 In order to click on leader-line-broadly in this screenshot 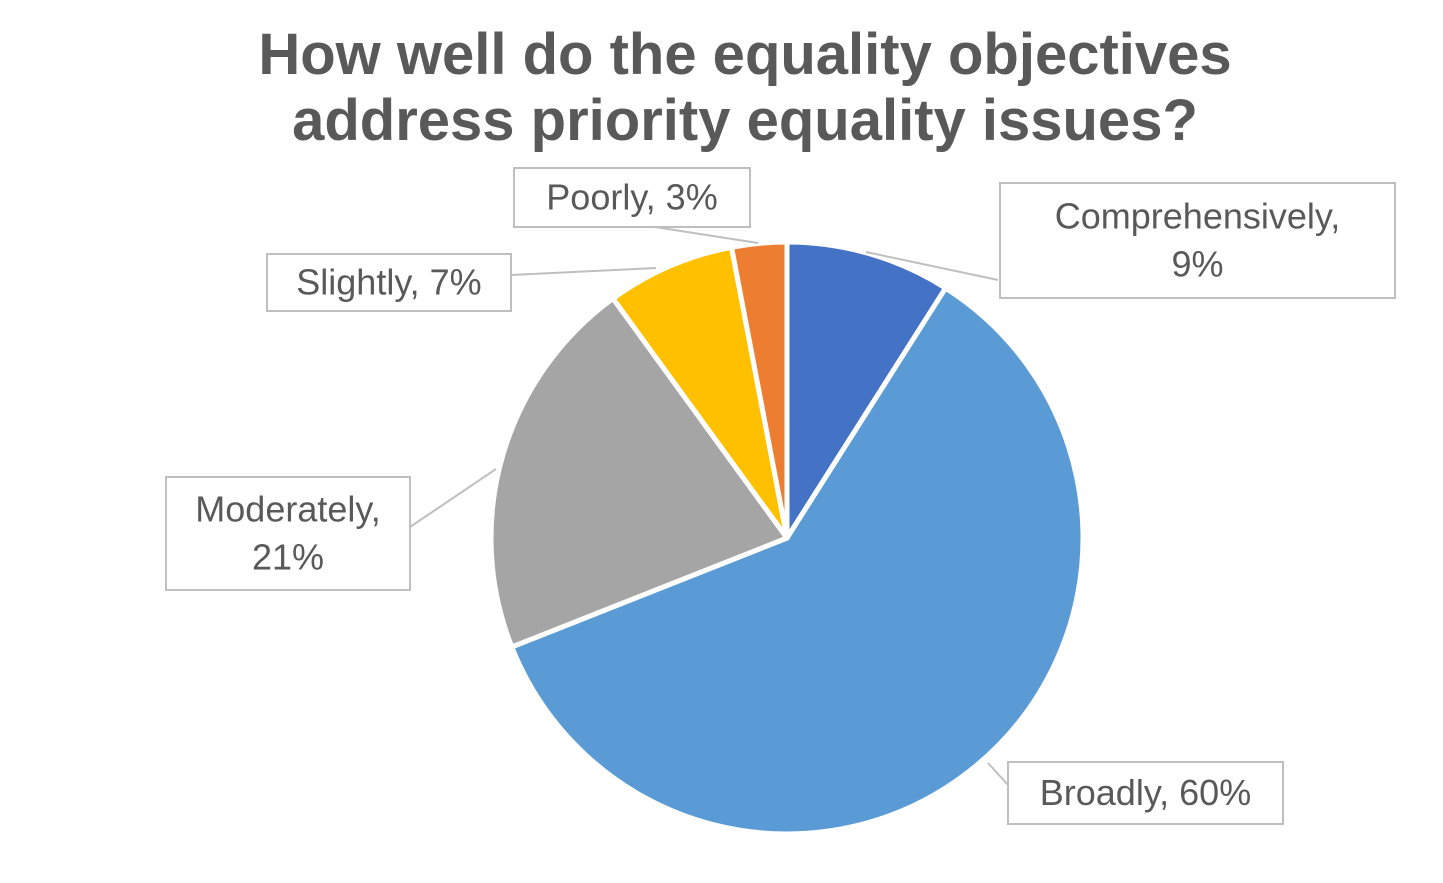, I will do `click(998, 774)`.